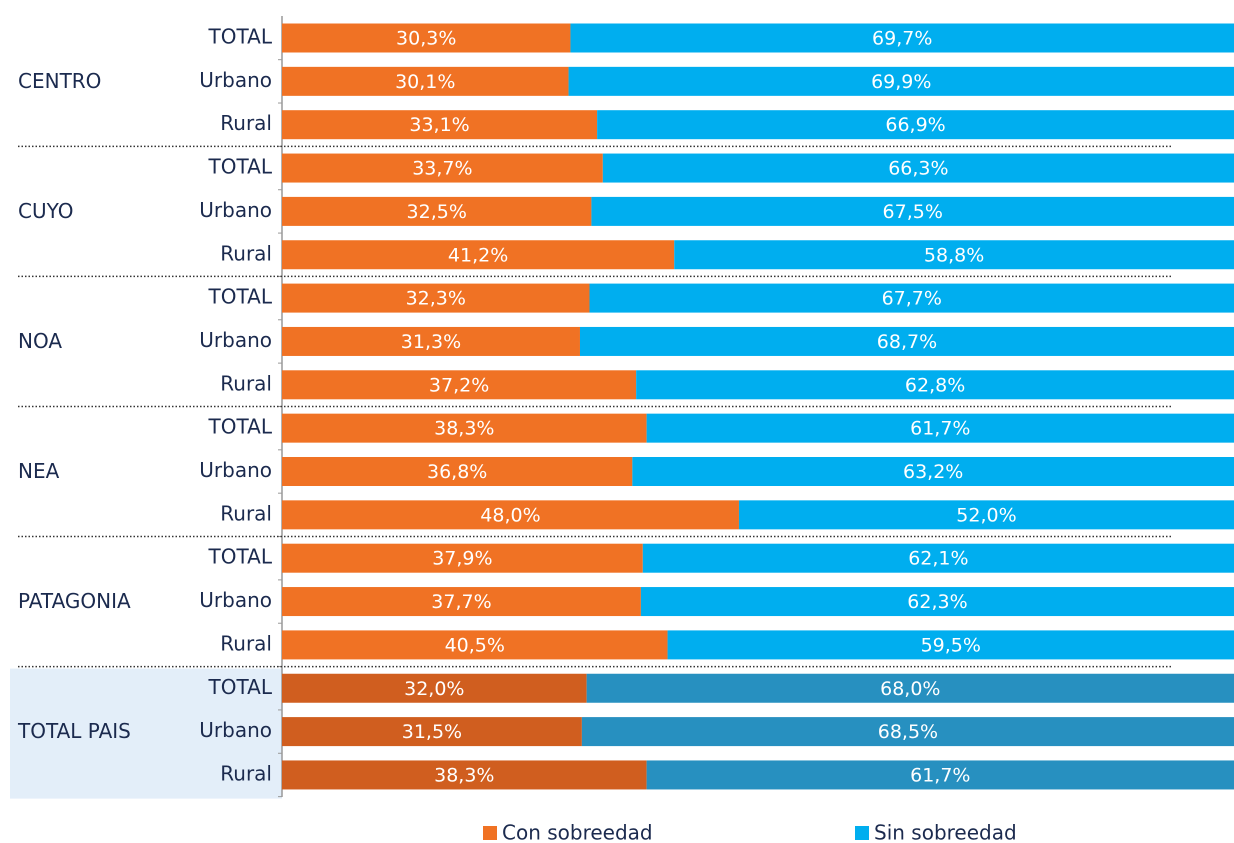 The image size is (1234, 843). I want to click on value-label: 33,1%, so click(439, 125).